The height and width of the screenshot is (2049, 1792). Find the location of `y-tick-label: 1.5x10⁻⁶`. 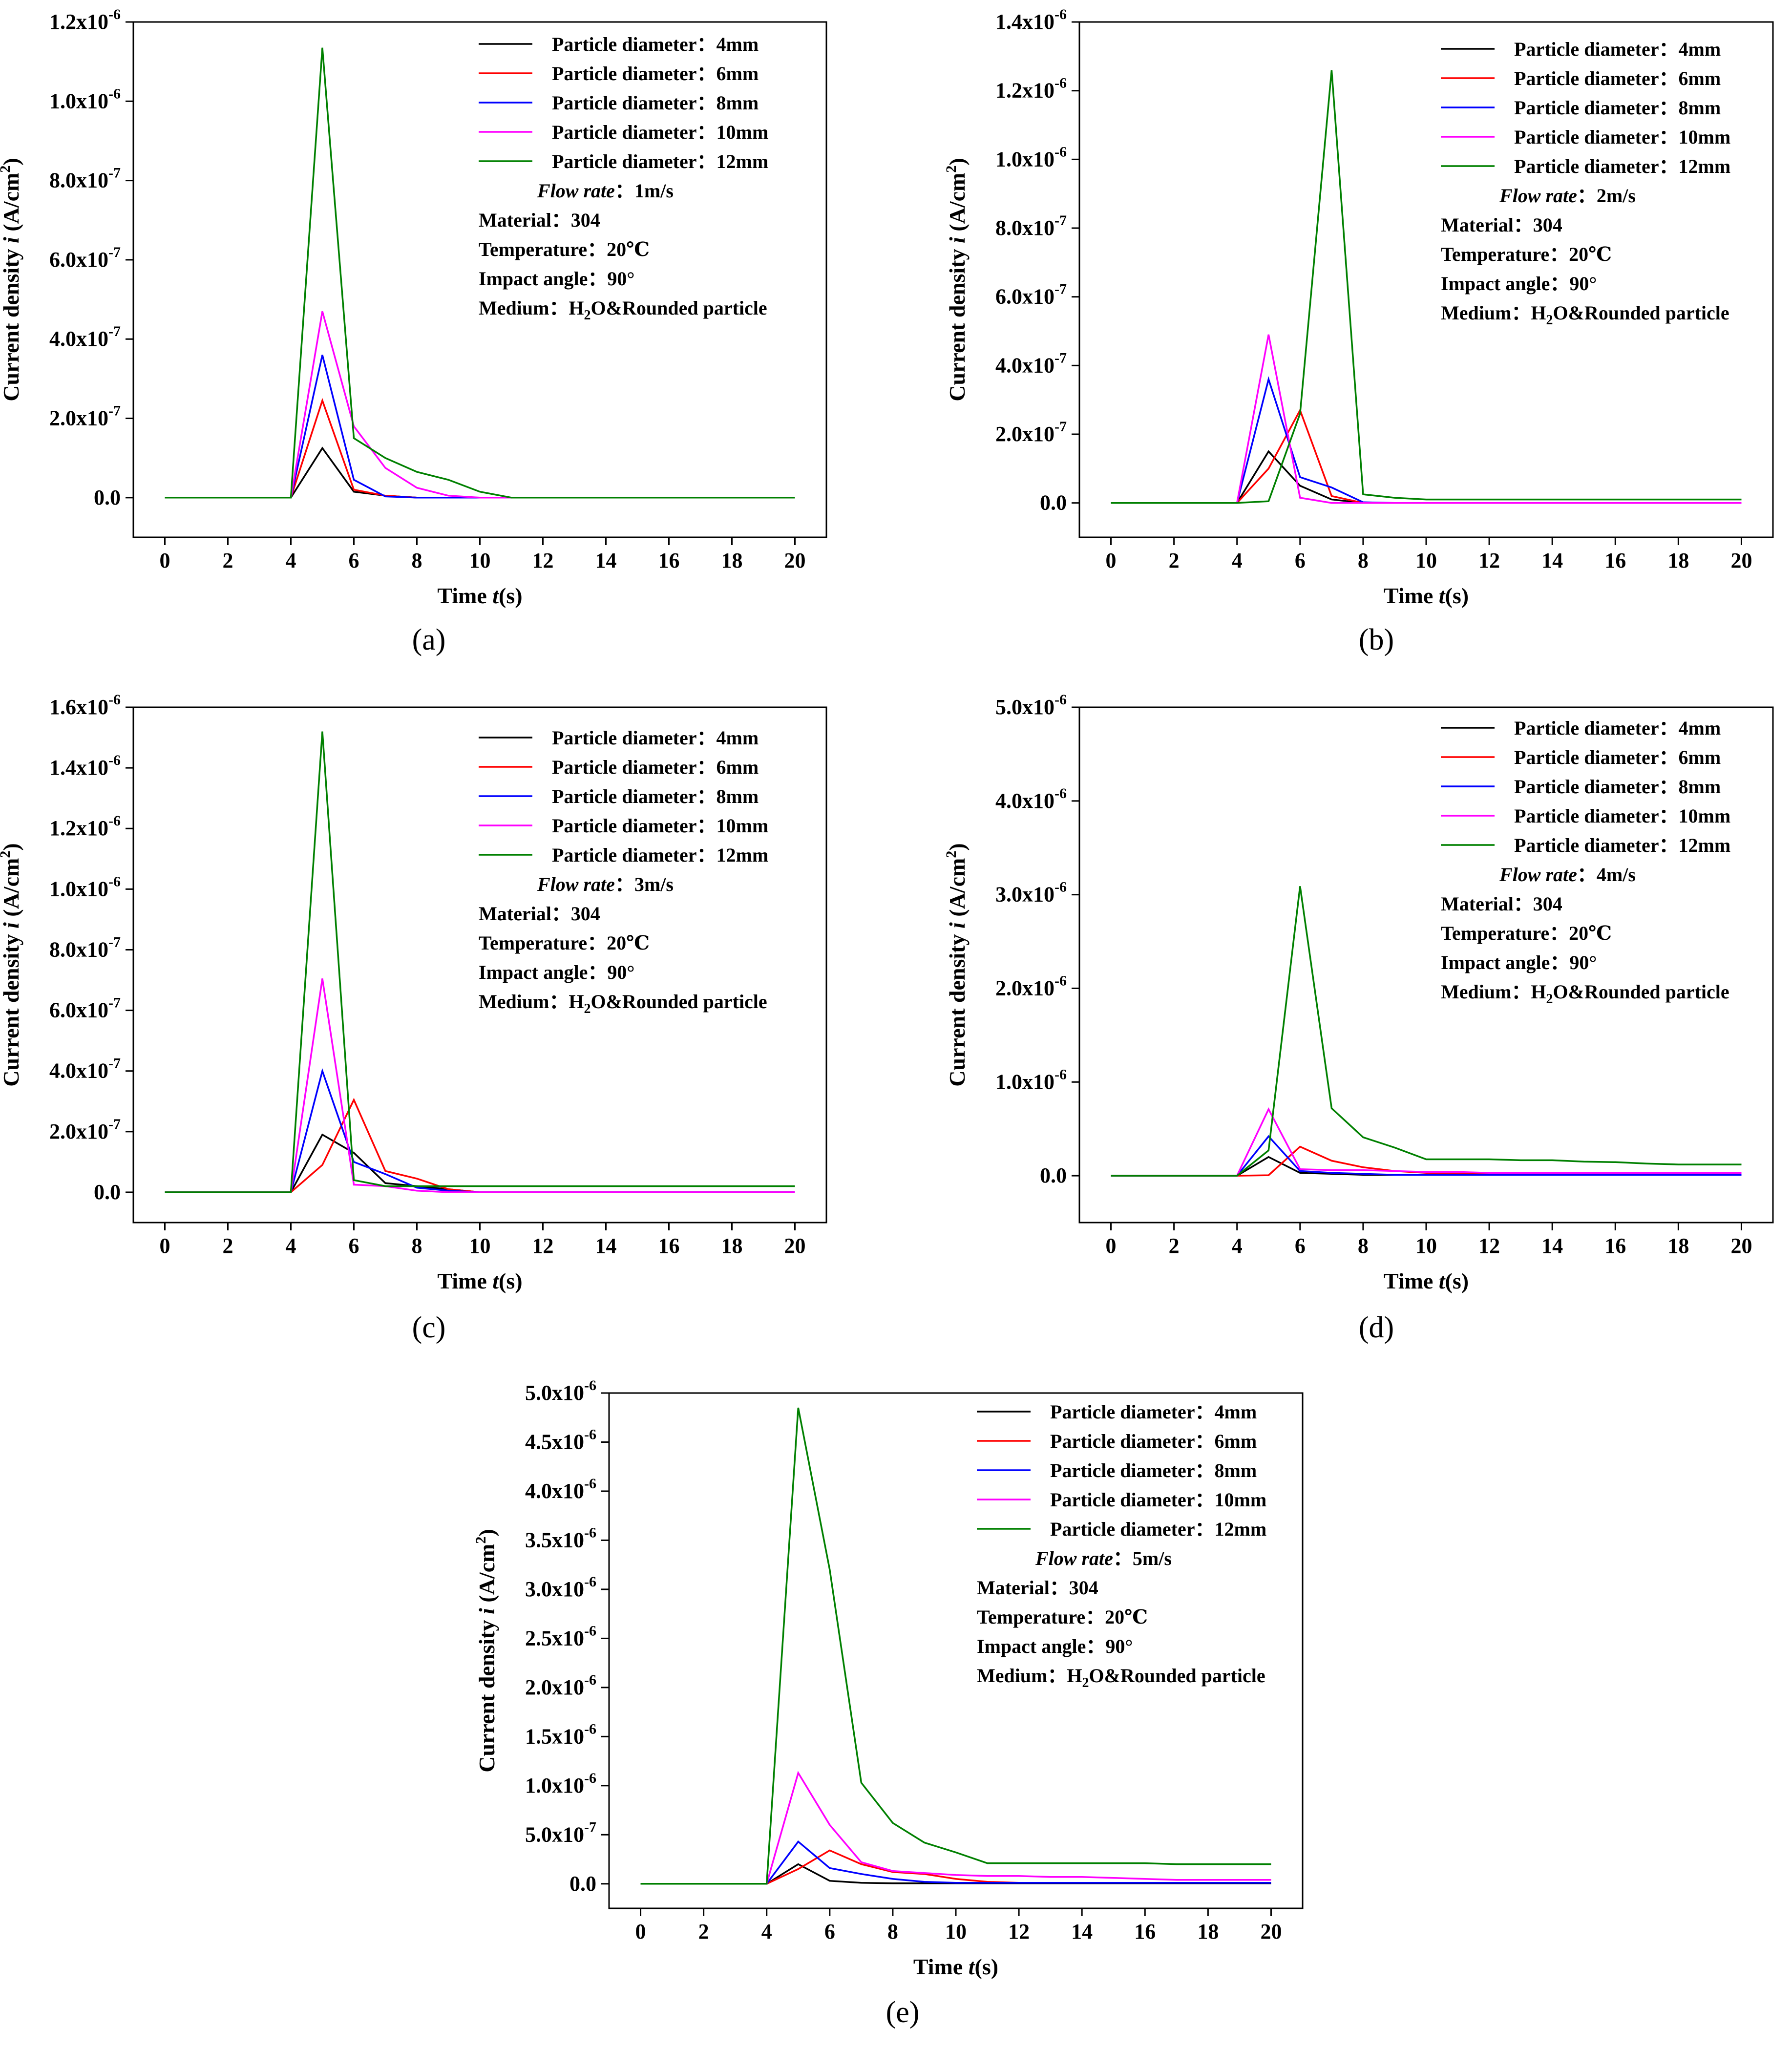

y-tick-label: 1.5x10⁻⁶ is located at coordinates (560, 1734).